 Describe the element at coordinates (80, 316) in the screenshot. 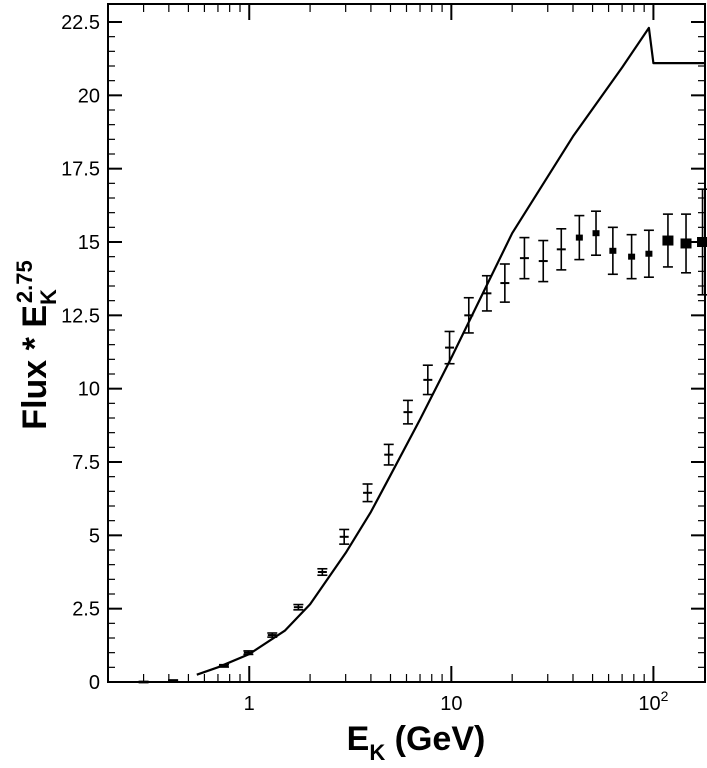

I see `y-tick-label: 12.5` at that location.